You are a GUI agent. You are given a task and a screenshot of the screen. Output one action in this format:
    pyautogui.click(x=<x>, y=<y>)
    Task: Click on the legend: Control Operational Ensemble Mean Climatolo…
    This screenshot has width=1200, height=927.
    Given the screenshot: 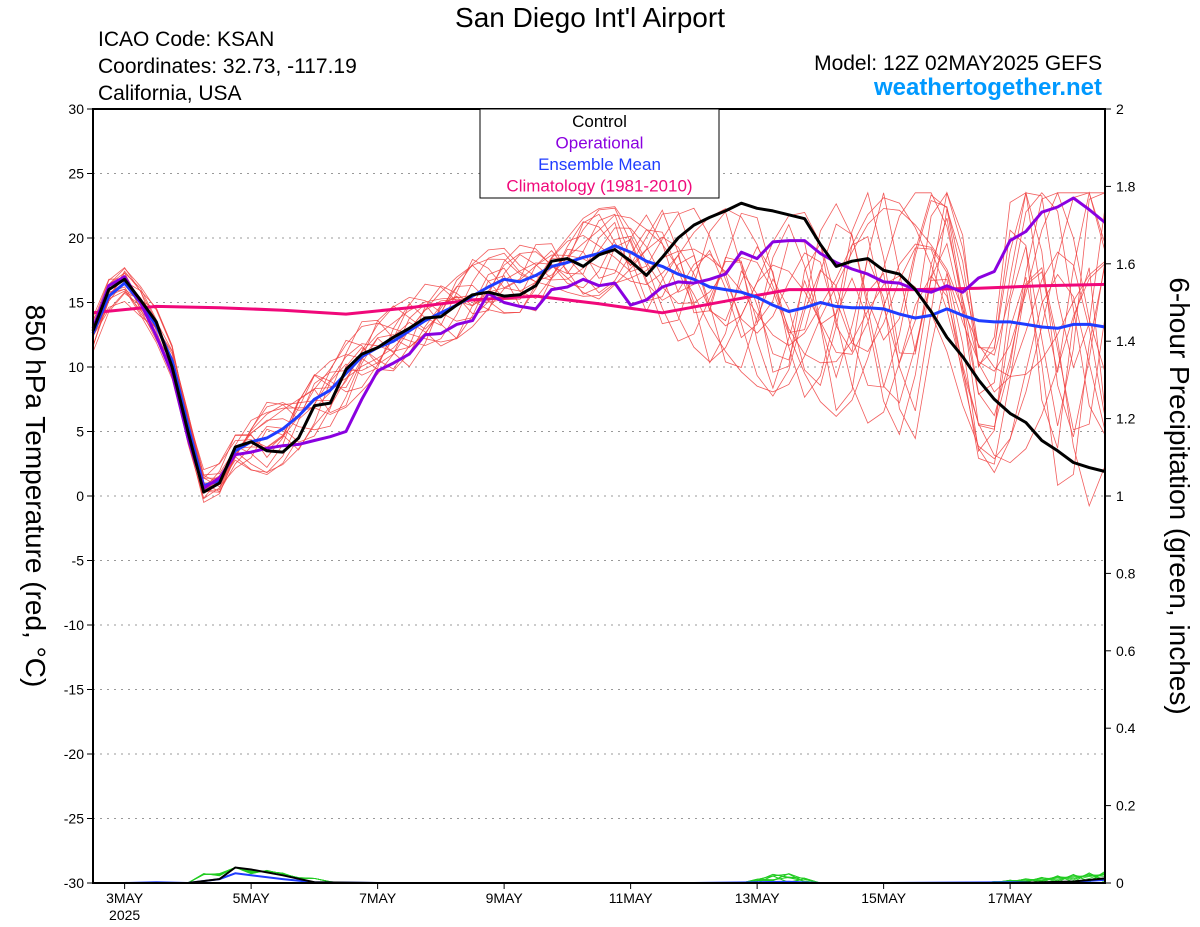 What is the action you would take?
    pyautogui.click(x=599, y=153)
    